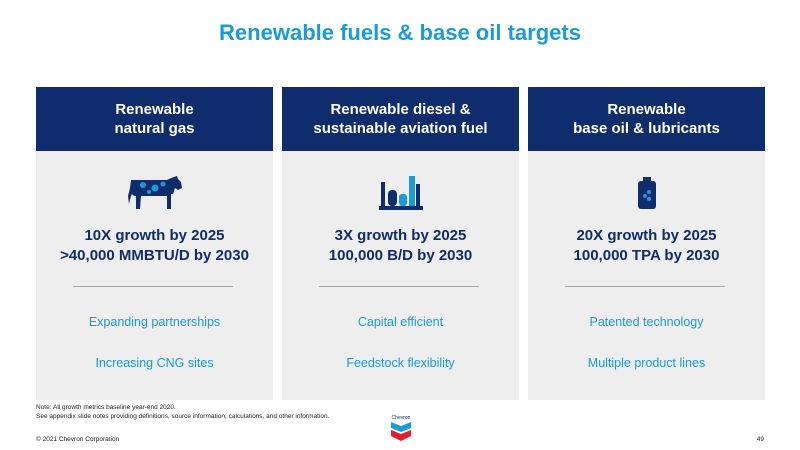 The image size is (800, 450). What do you see at coordinates (646, 119) in the screenshot?
I see `column-heading: Renewable base oil & lubricants` at bounding box center [646, 119].